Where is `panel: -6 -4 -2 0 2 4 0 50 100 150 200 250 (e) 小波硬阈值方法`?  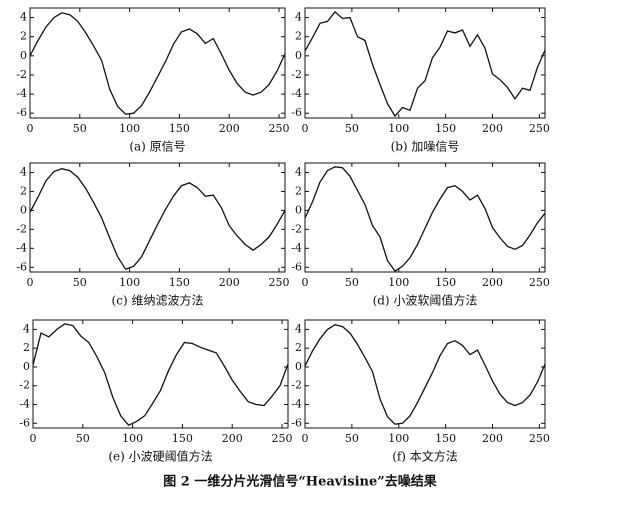
panel: -6 -4 -2 0 2 4 0 50 100 150 200 250 (e) 小波硬阈值方法 is located at coordinates (156, 391).